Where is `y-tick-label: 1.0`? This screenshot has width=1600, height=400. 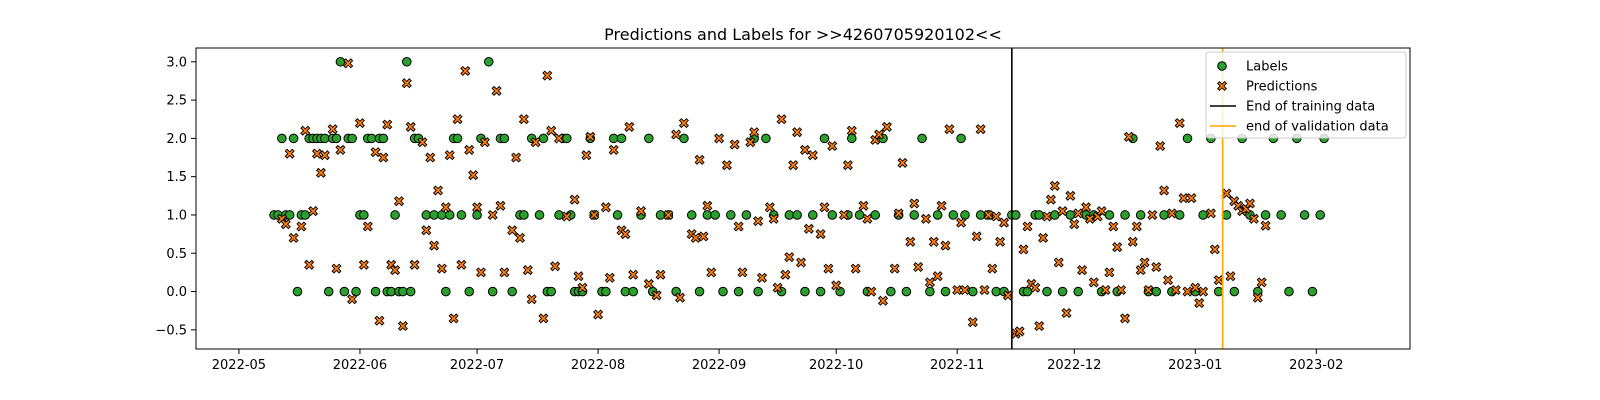 y-tick-label: 1.0 is located at coordinates (176, 215).